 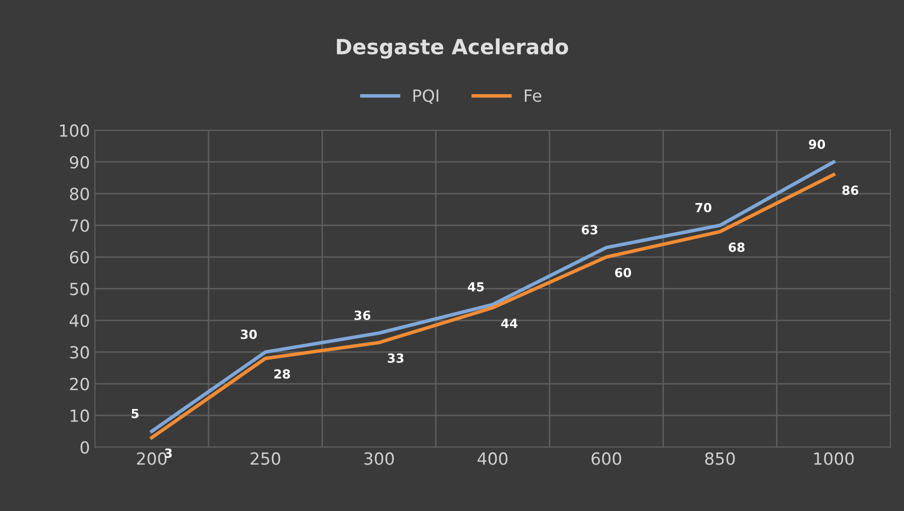 What do you see at coordinates (79, 194) in the screenshot?
I see `y-tick-label: 80` at bounding box center [79, 194].